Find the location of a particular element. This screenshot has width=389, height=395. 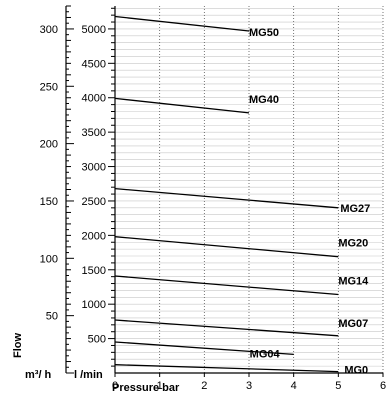

right-axis-tick-label: 3500 is located at coordinates (94, 133).